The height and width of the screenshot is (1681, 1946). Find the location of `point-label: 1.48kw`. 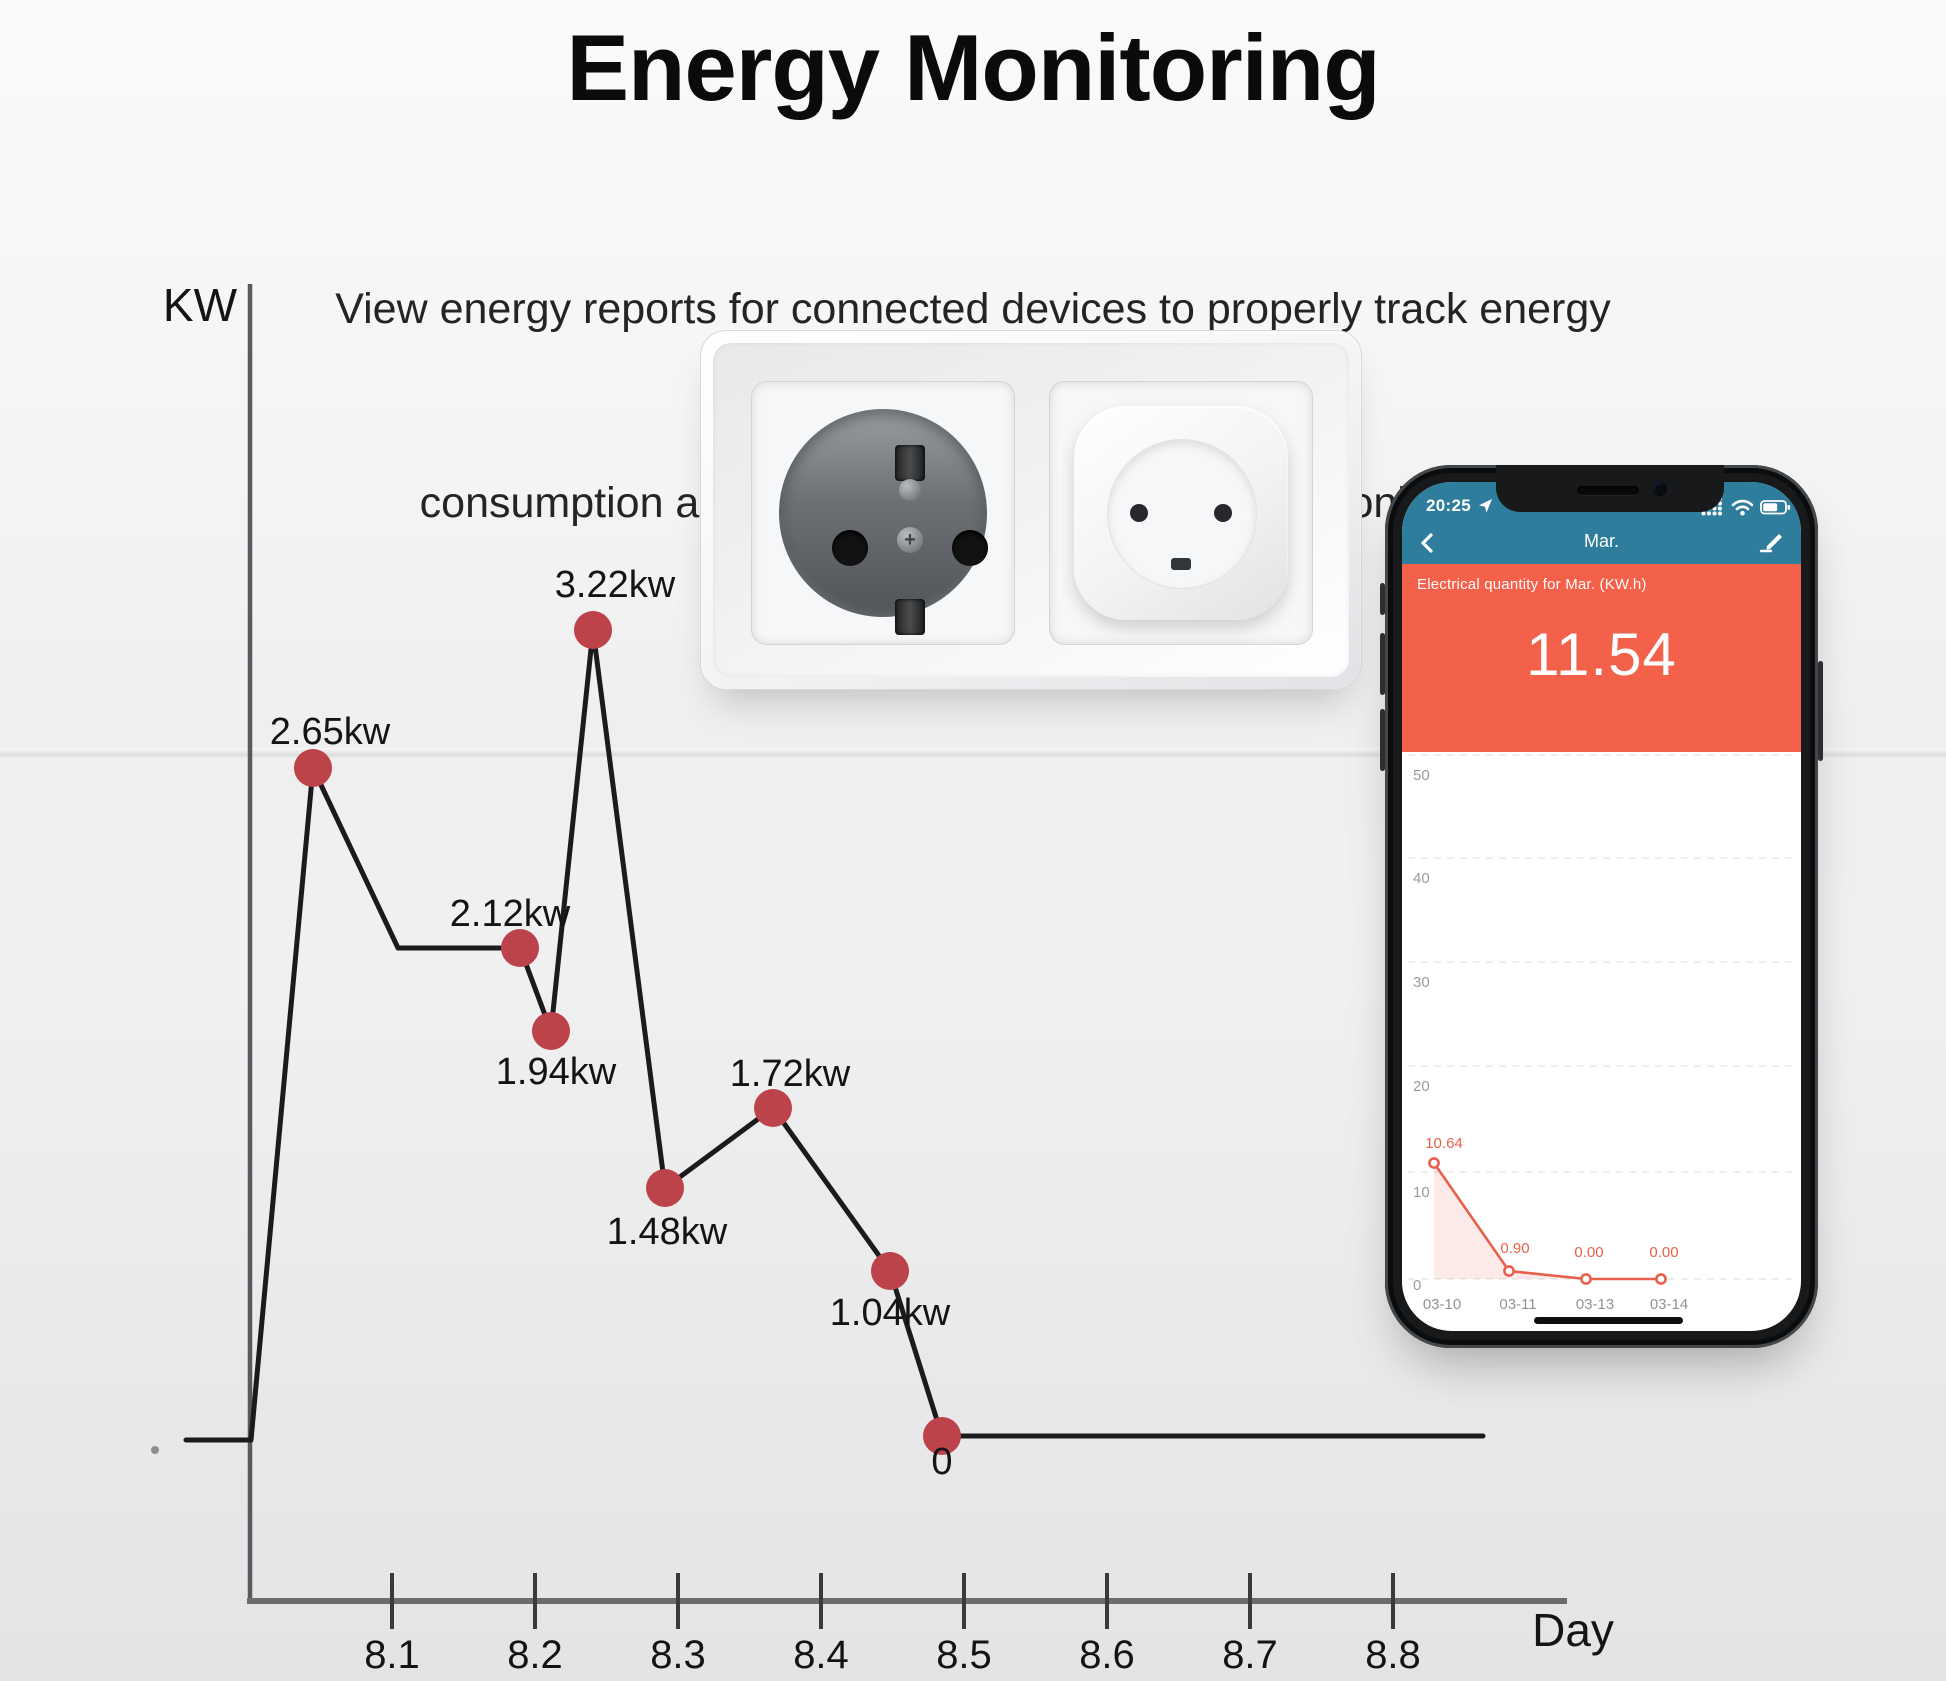

point-label: 1.48kw is located at coordinates (667, 1232).